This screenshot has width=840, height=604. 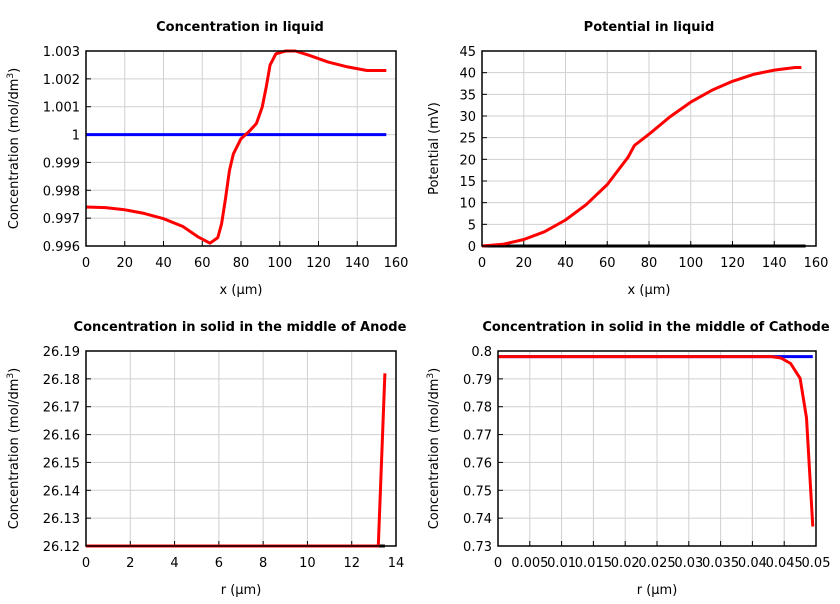 I want to click on y-tick-label: 0.997, so click(x=61, y=219).